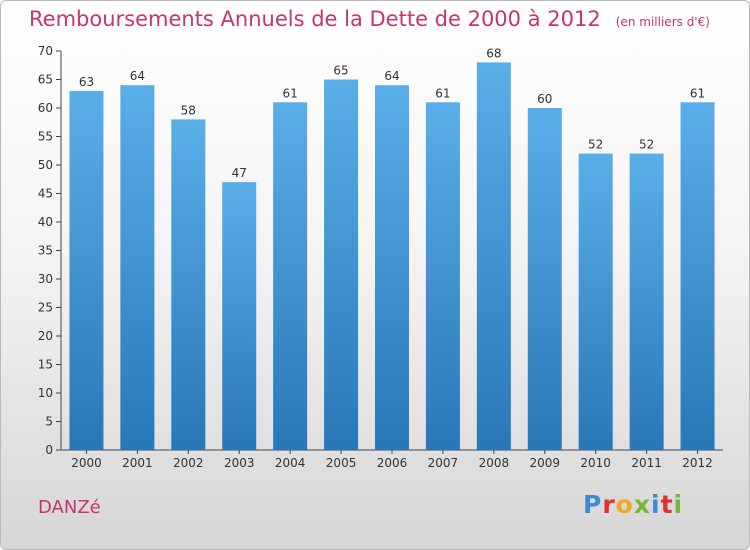 The height and width of the screenshot is (550, 750). What do you see at coordinates (392, 463) in the screenshot?
I see `x-tick-label: 2006` at bounding box center [392, 463].